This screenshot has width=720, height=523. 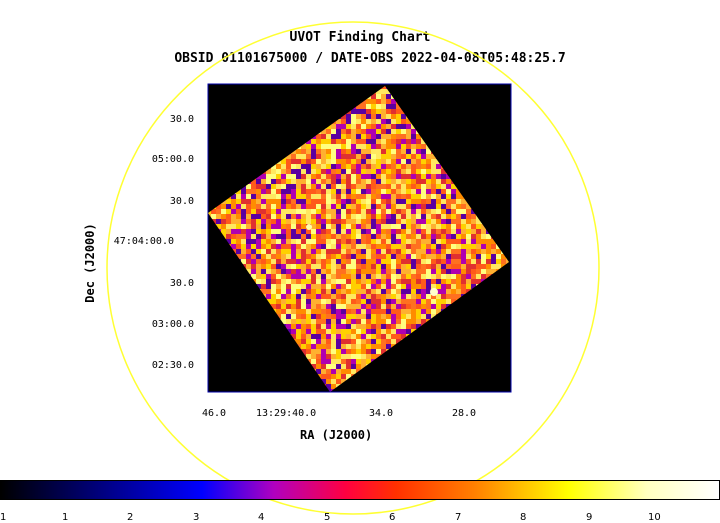 What do you see at coordinates (381, 413) in the screenshot?
I see `x-tick-label: 34.0` at bounding box center [381, 413].